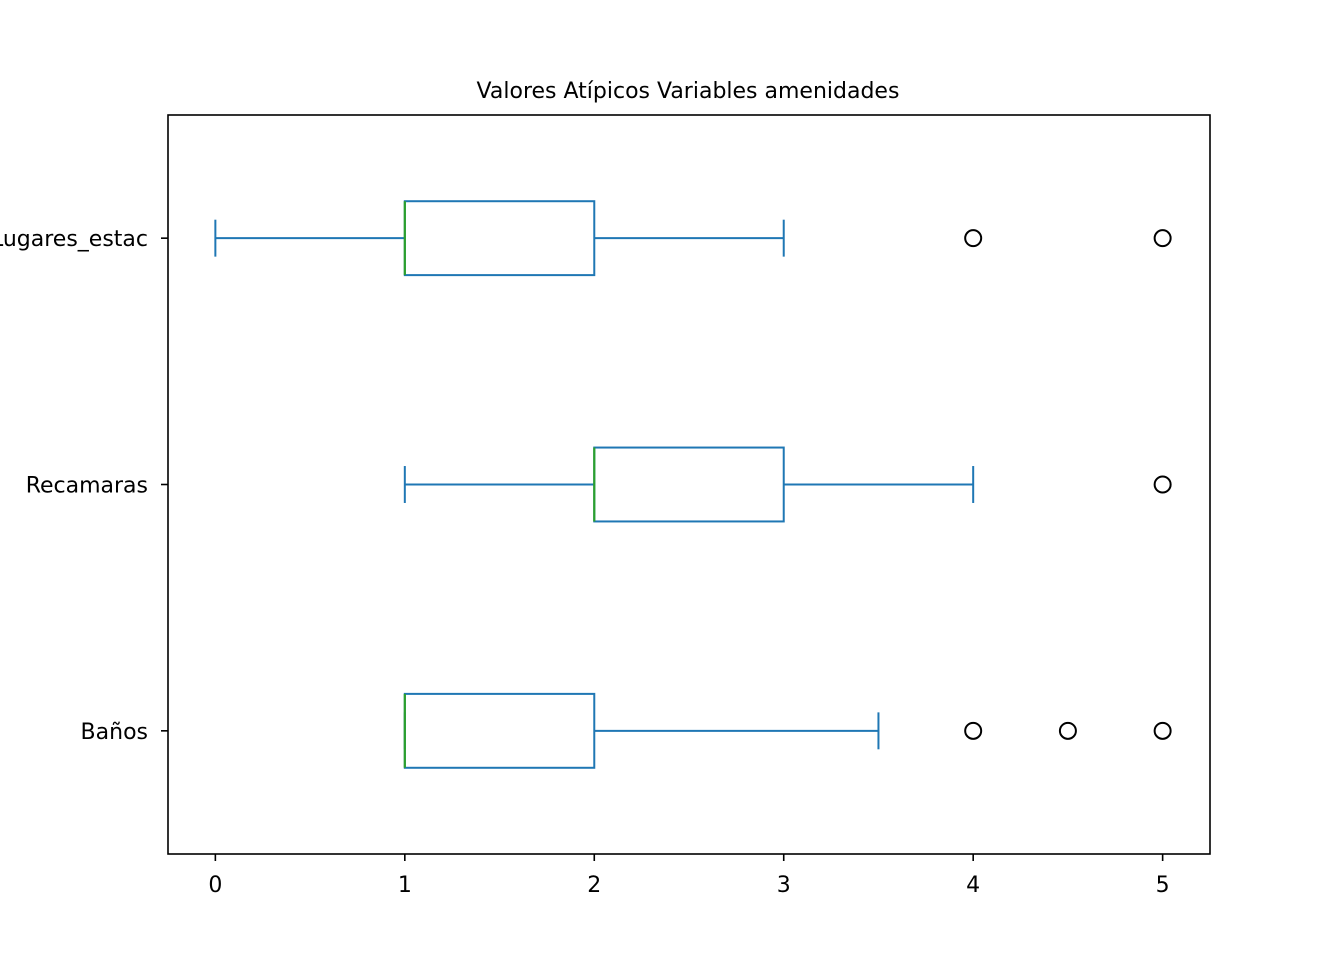 This screenshot has height=960, width=1344. What do you see at coordinates (784, 885) in the screenshot?
I see `x-tick-label: 3` at bounding box center [784, 885].